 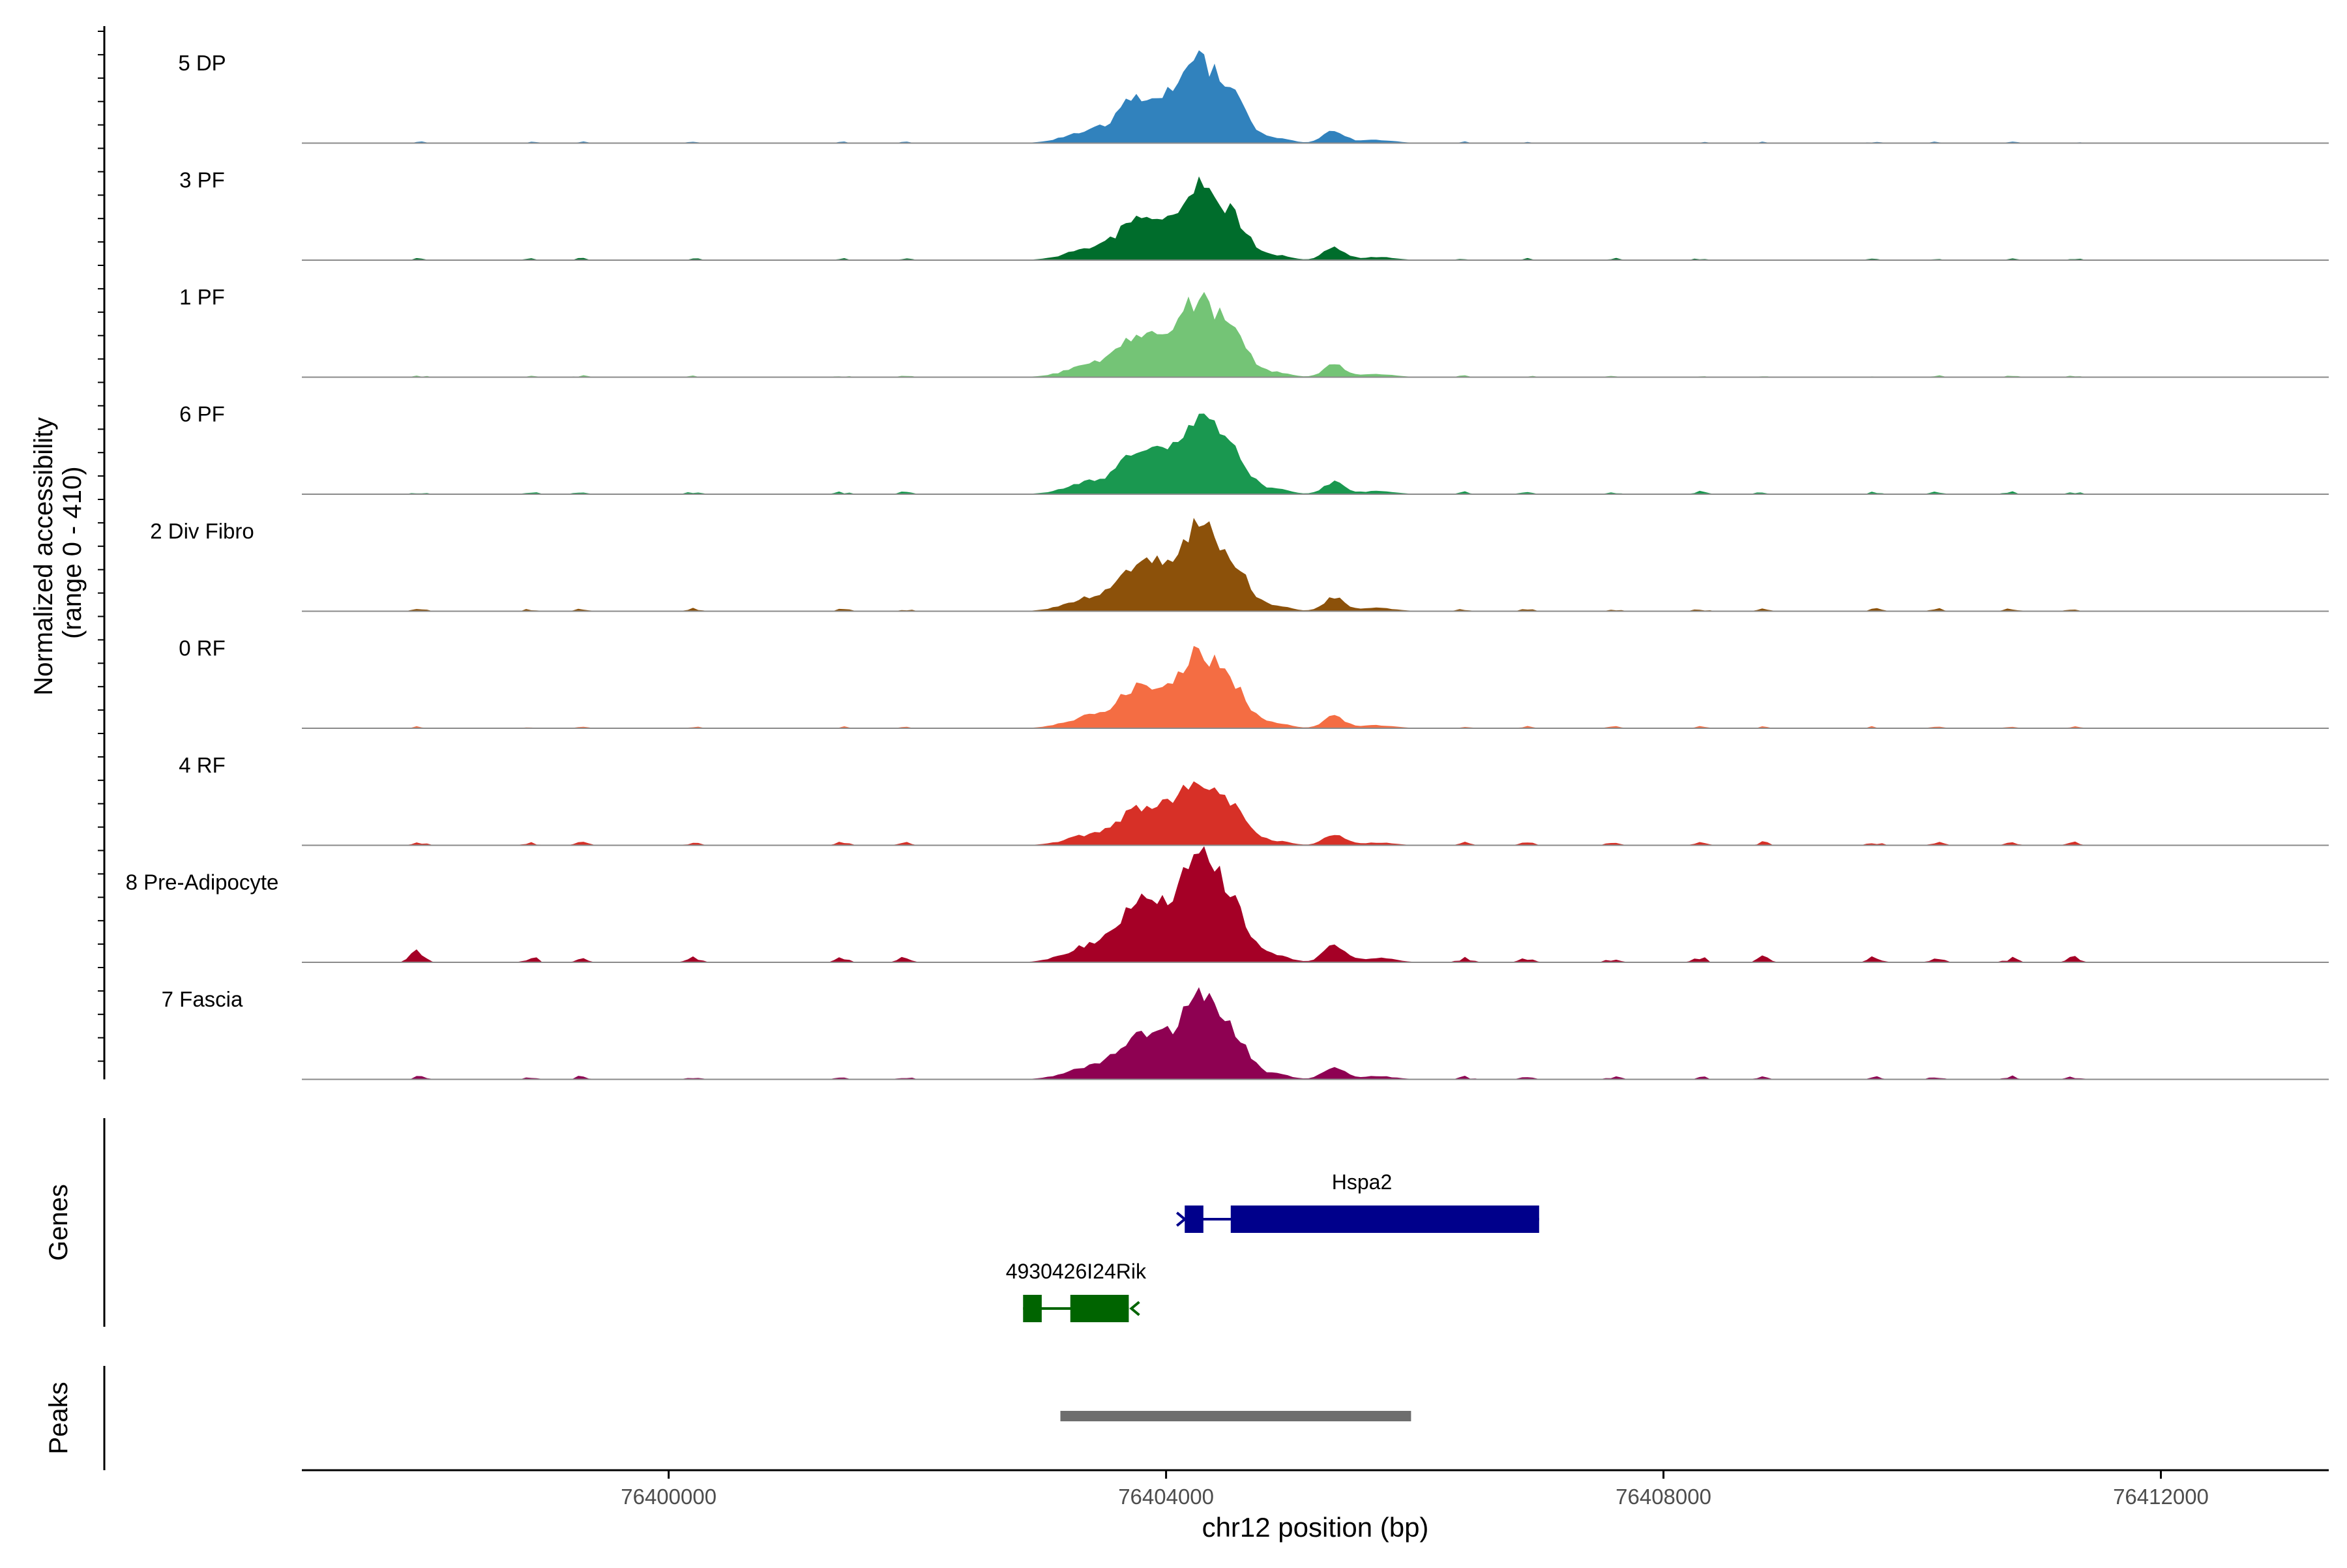 What do you see at coordinates (1076, 1272) in the screenshot?
I see `gene-name: 4930426I24Rik` at bounding box center [1076, 1272].